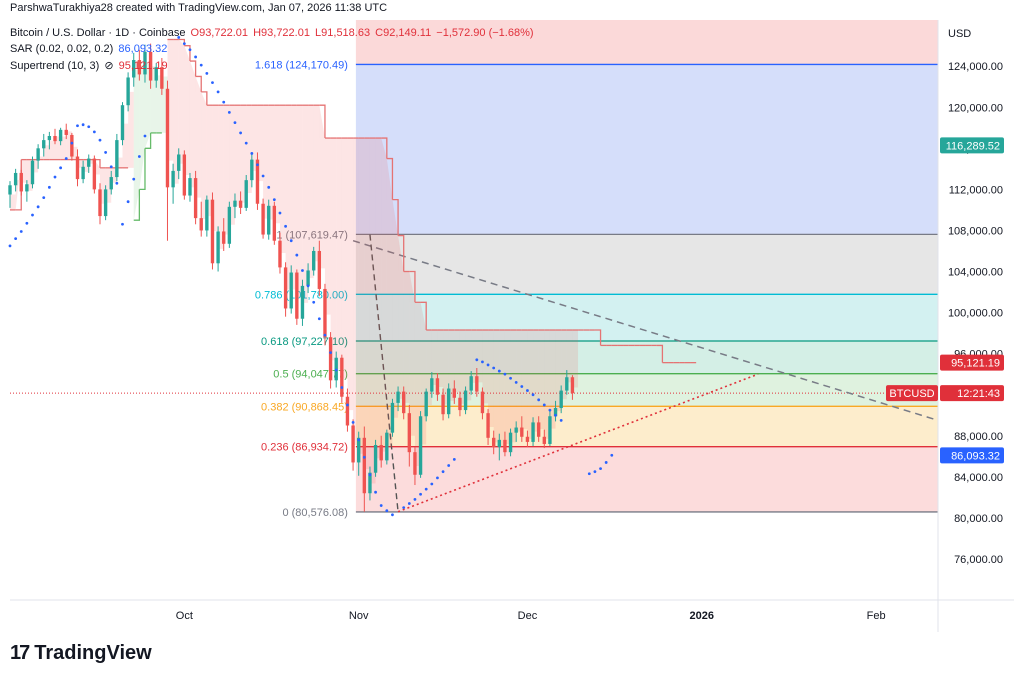 The image size is (1024, 675). I want to click on currency-label: USD, so click(960, 34).